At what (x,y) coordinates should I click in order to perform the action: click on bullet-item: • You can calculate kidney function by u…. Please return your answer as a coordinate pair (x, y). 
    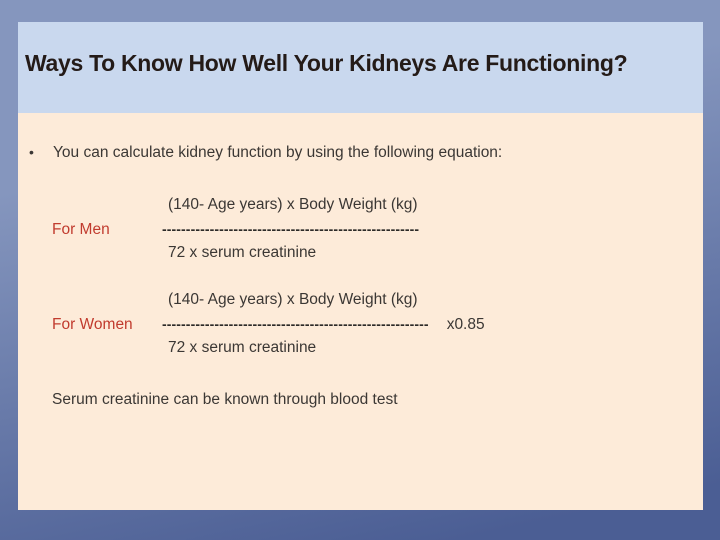
    Looking at the image, I should click on (265, 153).